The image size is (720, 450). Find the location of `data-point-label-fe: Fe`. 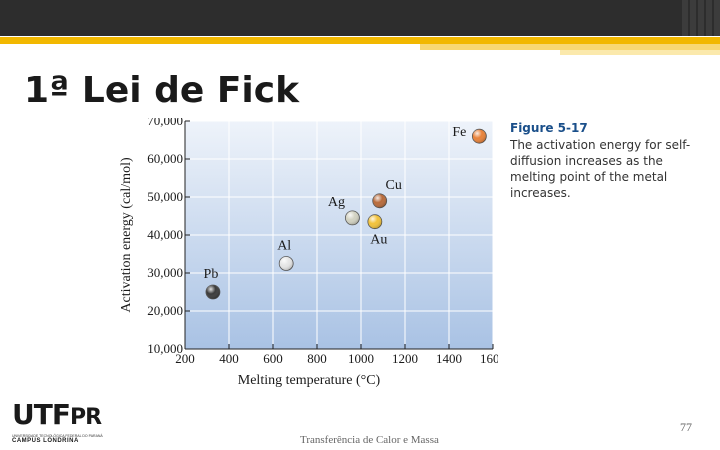

data-point-label-fe: Fe is located at coordinates (459, 132).